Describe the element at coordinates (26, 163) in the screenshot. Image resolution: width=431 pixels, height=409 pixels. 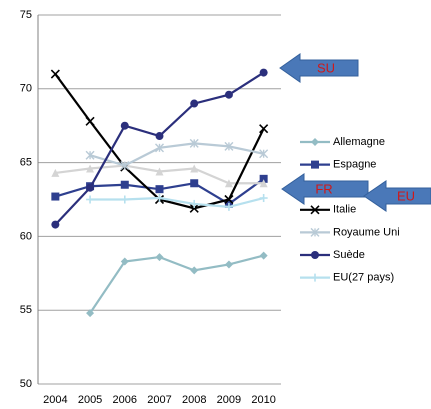
I see `y-tick-label: 65` at that location.